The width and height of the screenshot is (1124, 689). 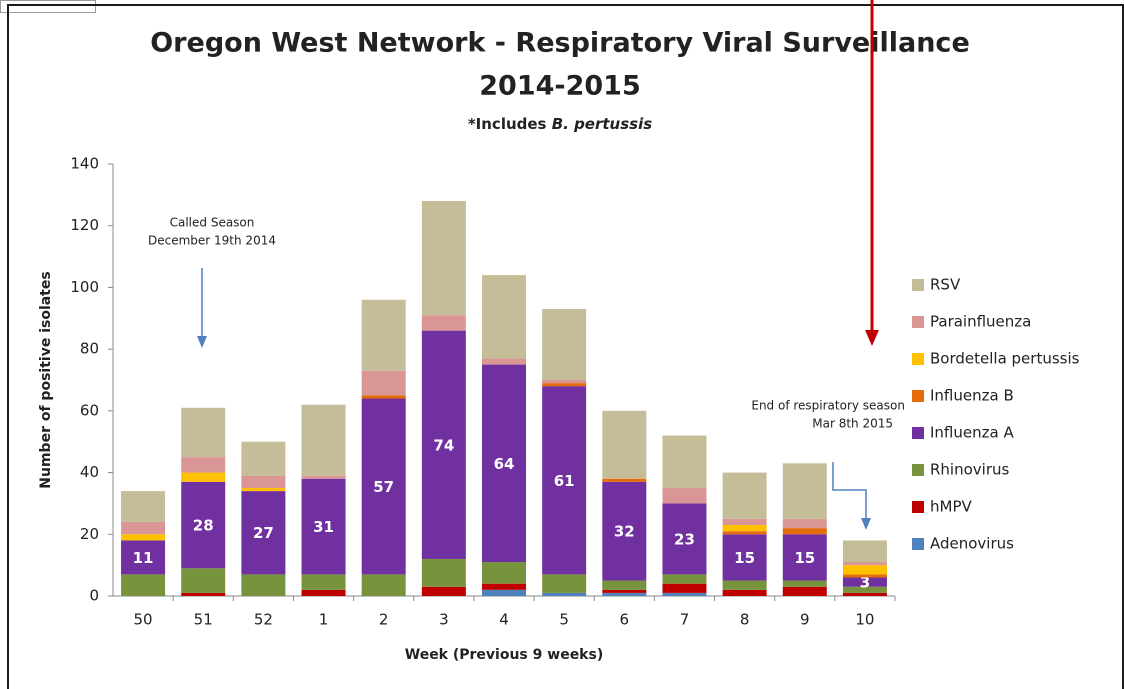 What do you see at coordinates (324, 620) in the screenshot?
I see `x-tick-label: 1` at bounding box center [324, 620].